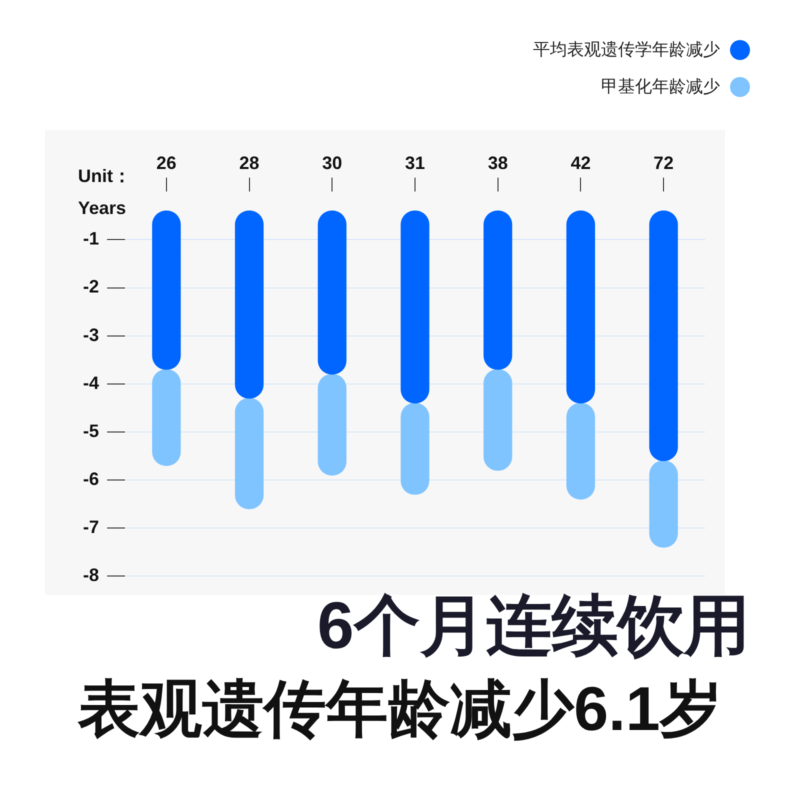  What do you see at coordinates (249, 162) in the screenshot?
I see `x-tick-label: 28` at bounding box center [249, 162].